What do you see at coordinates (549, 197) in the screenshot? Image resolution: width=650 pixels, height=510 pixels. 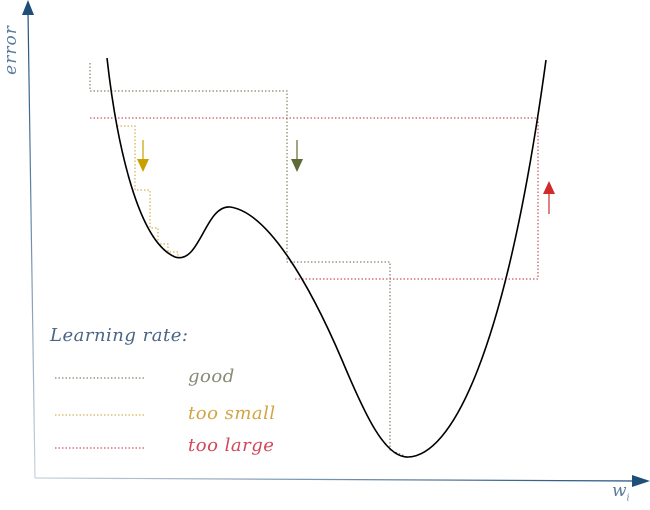 I see `up-arrow-large` at bounding box center [549, 197].